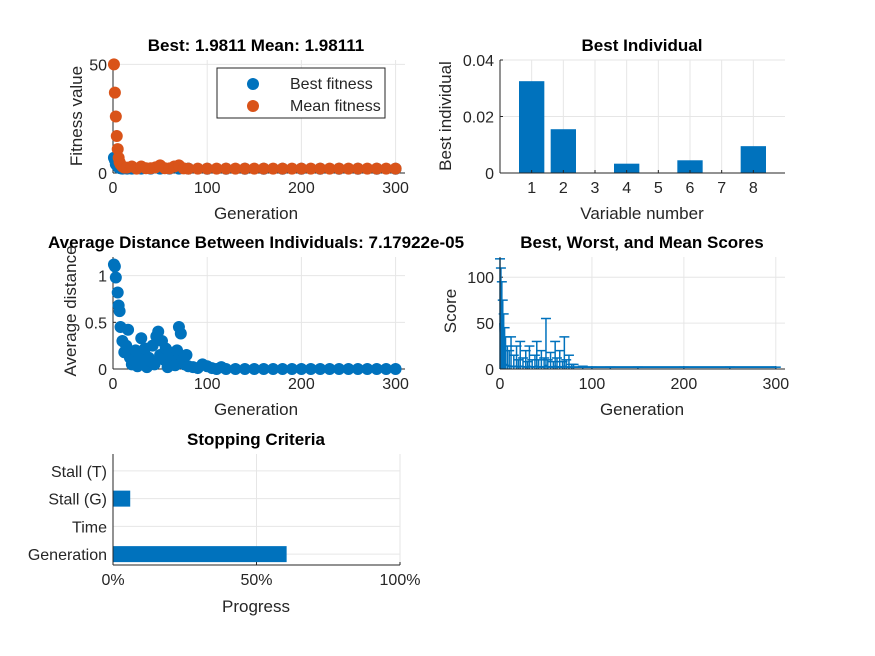  Describe the element at coordinates (207, 188) in the screenshot. I see `fitness-x-tick-label: 100` at that location.